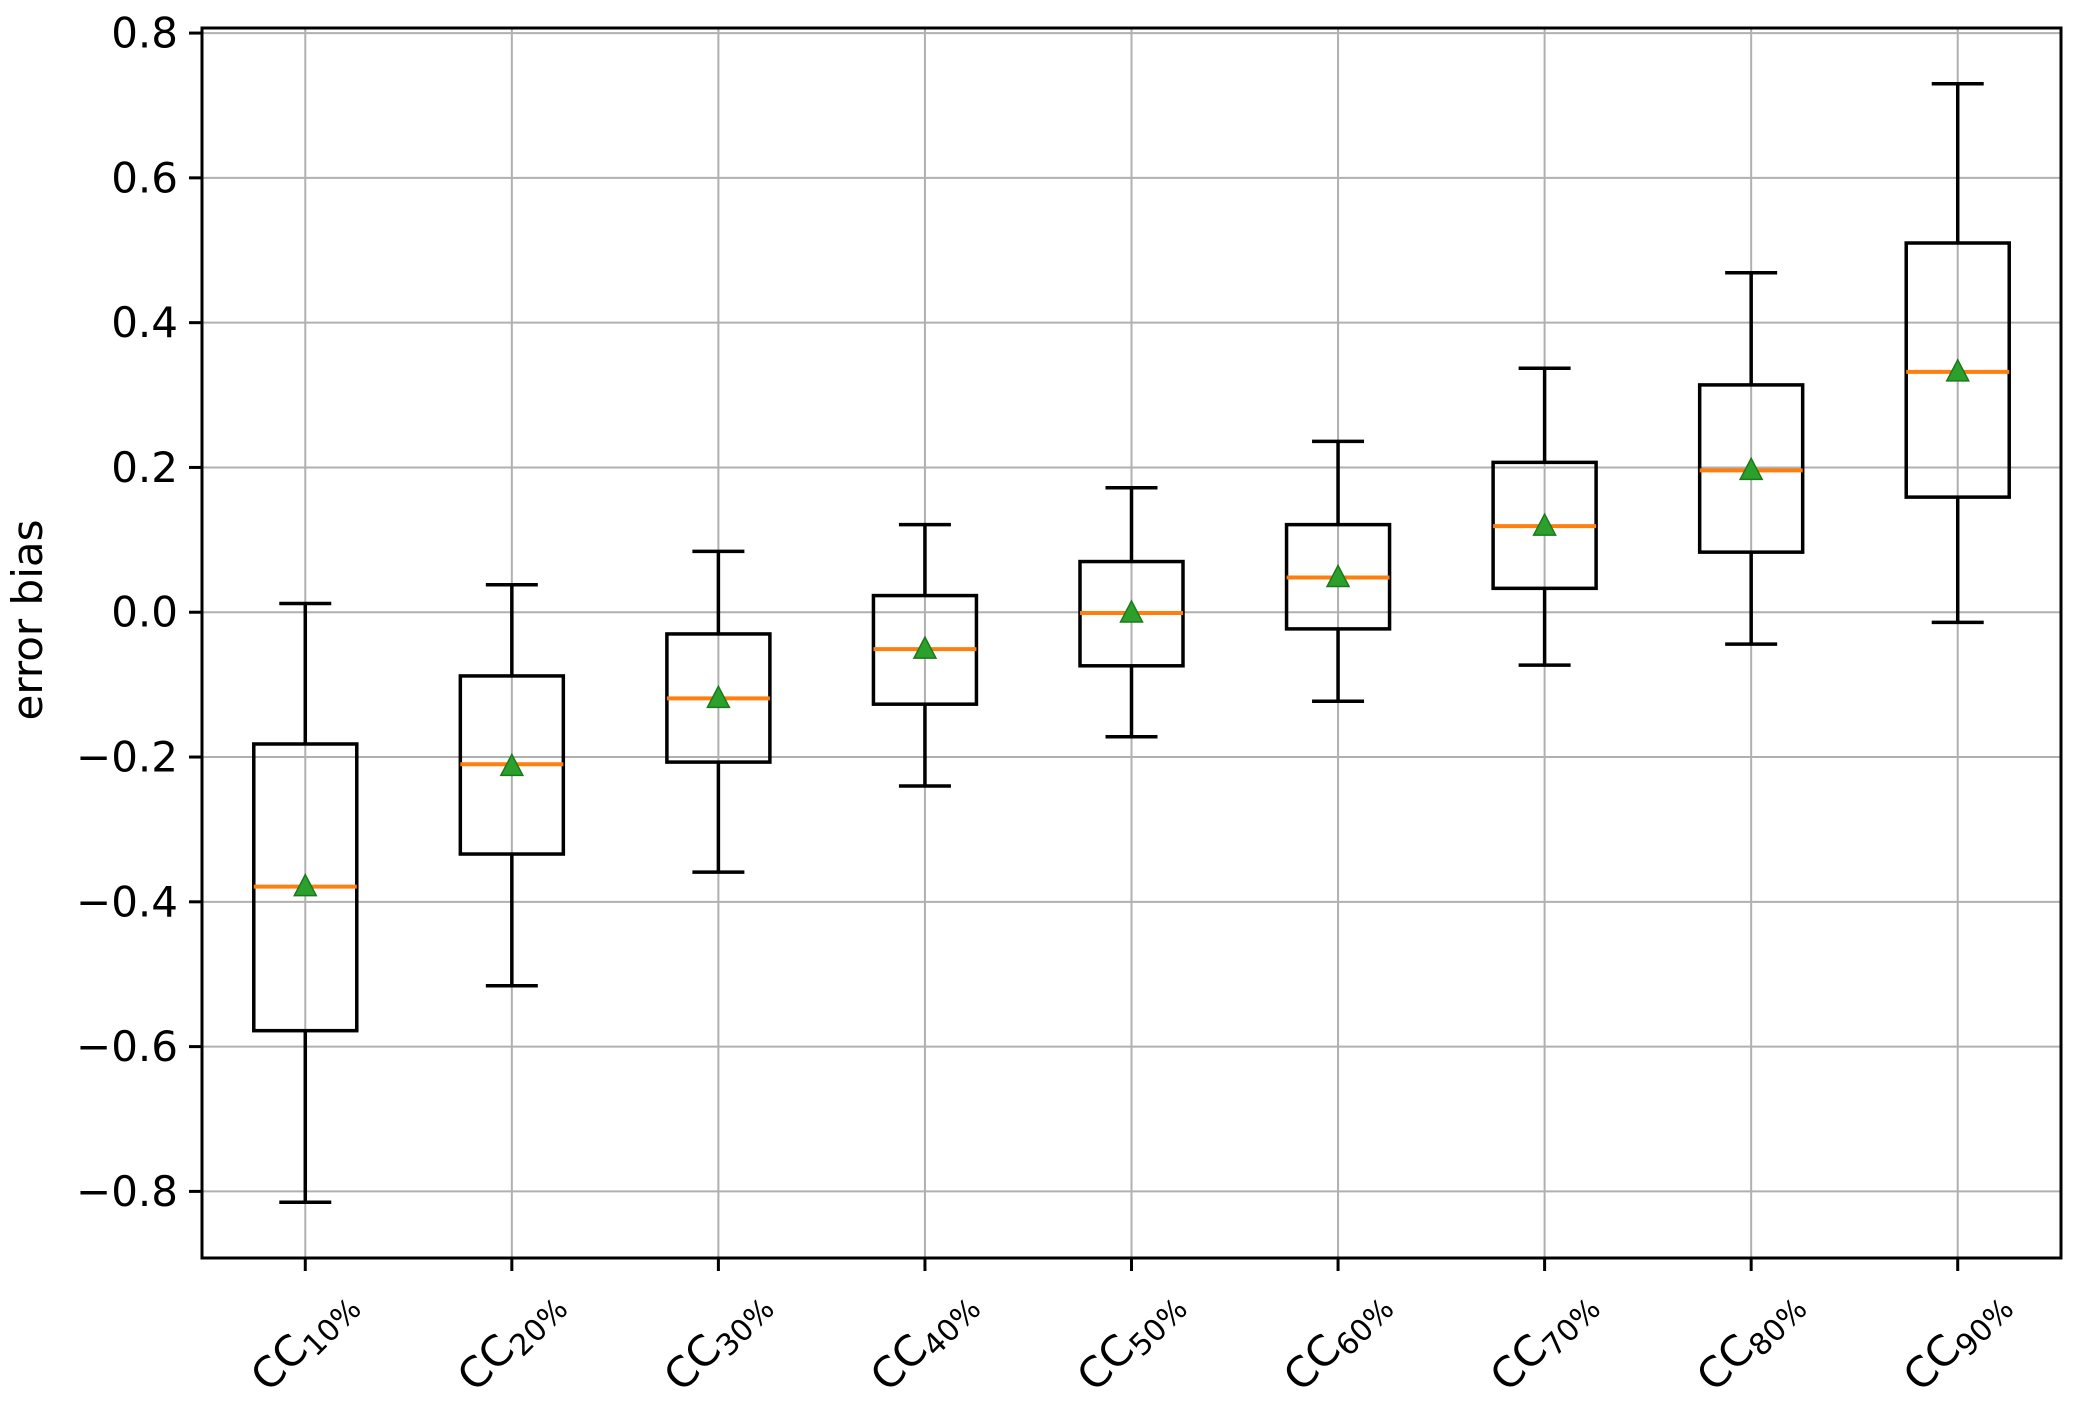 This screenshot has height=1424, width=2081. I want to click on y-axis-label: error bias, so click(27, 620).